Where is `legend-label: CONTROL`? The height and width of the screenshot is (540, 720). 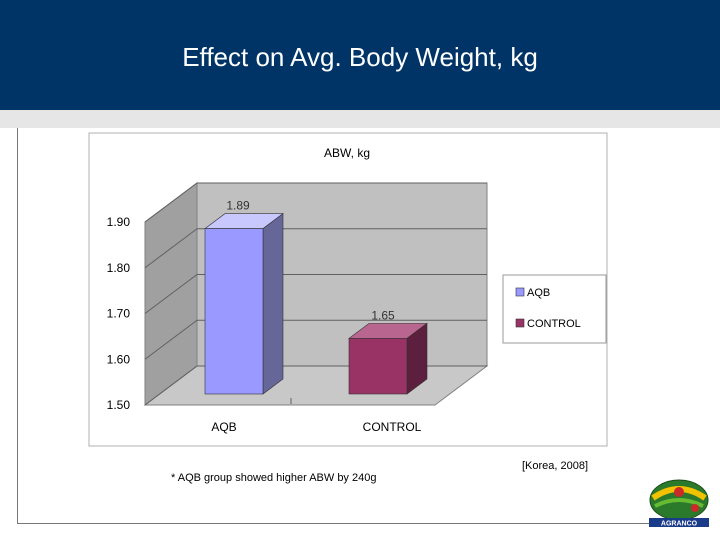
legend-label: CONTROL is located at coordinates (554, 324).